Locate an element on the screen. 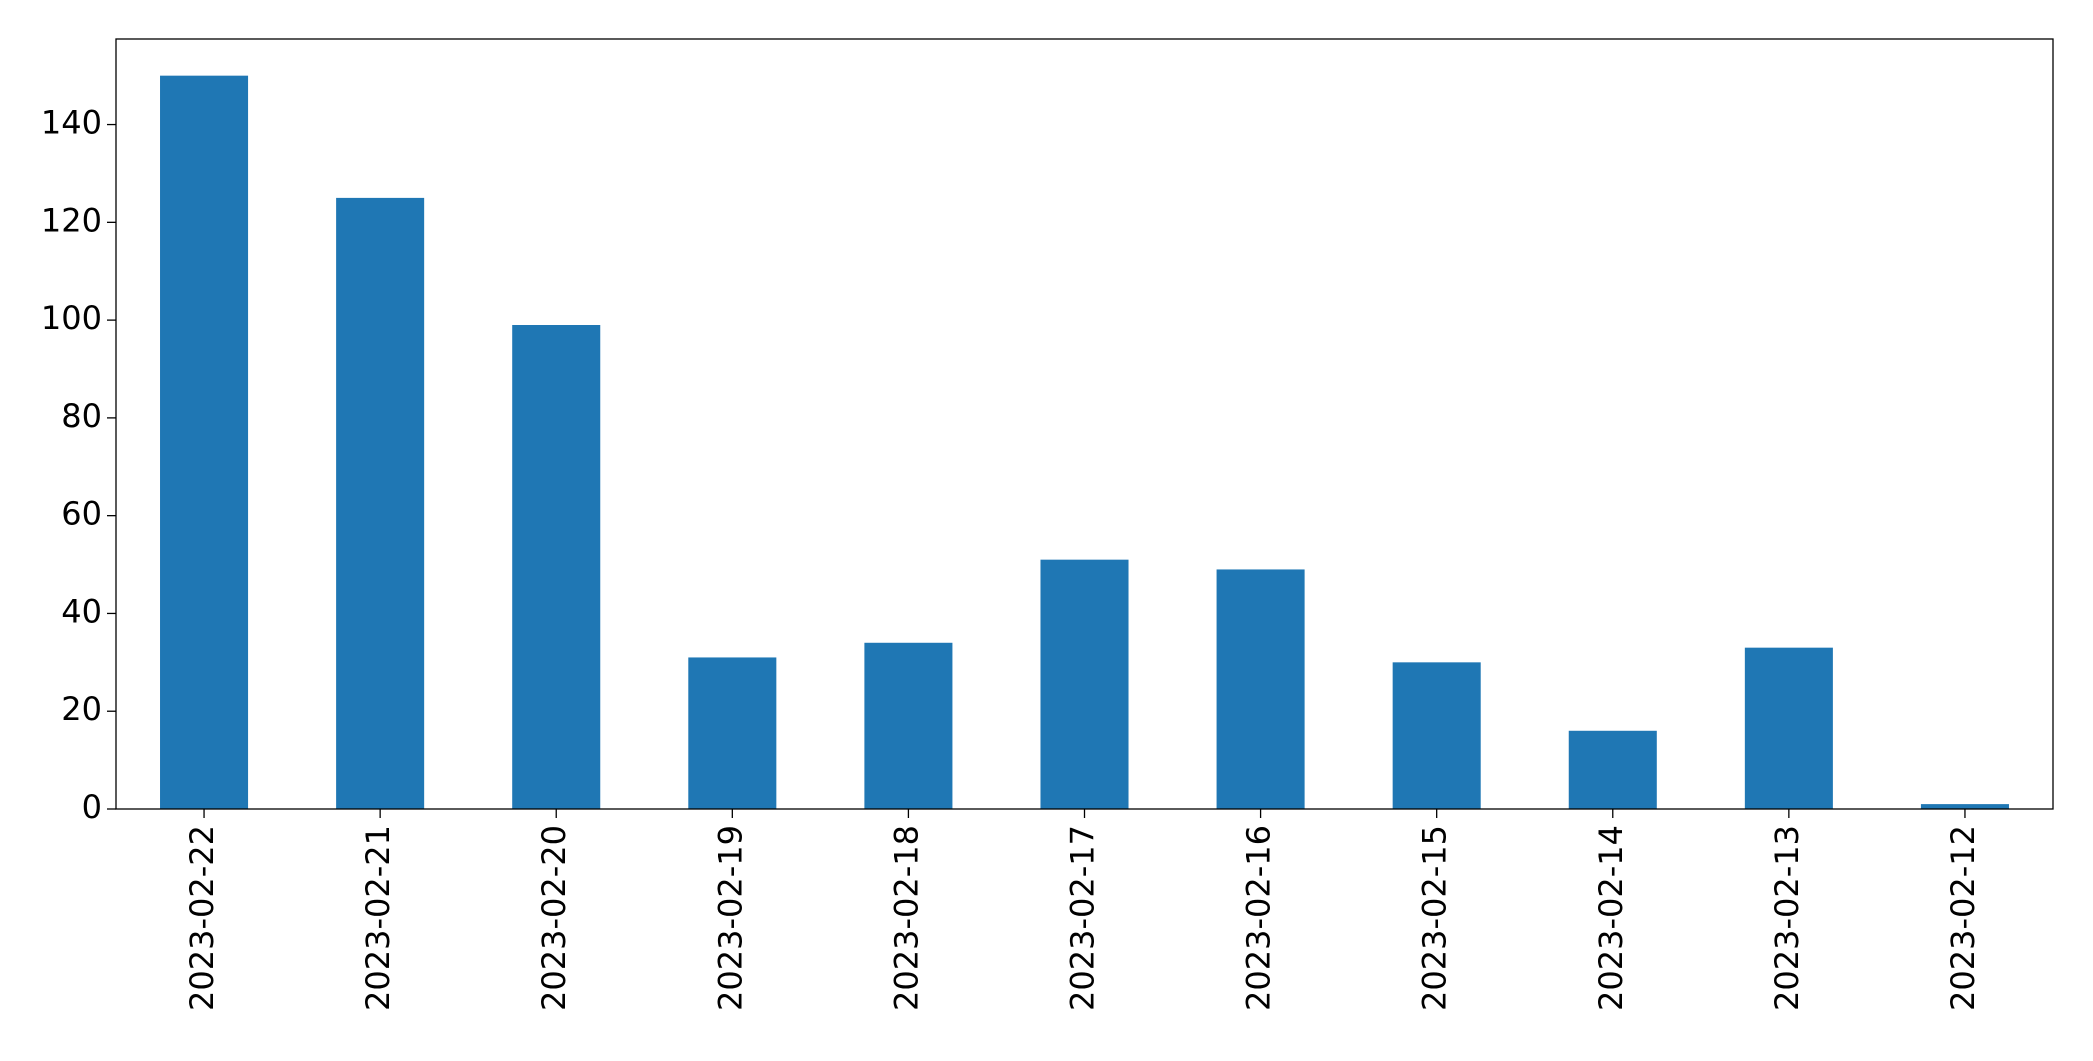 The image size is (2093, 1061). x-tick-label: 2023-02-13 is located at coordinates (1787, 918).